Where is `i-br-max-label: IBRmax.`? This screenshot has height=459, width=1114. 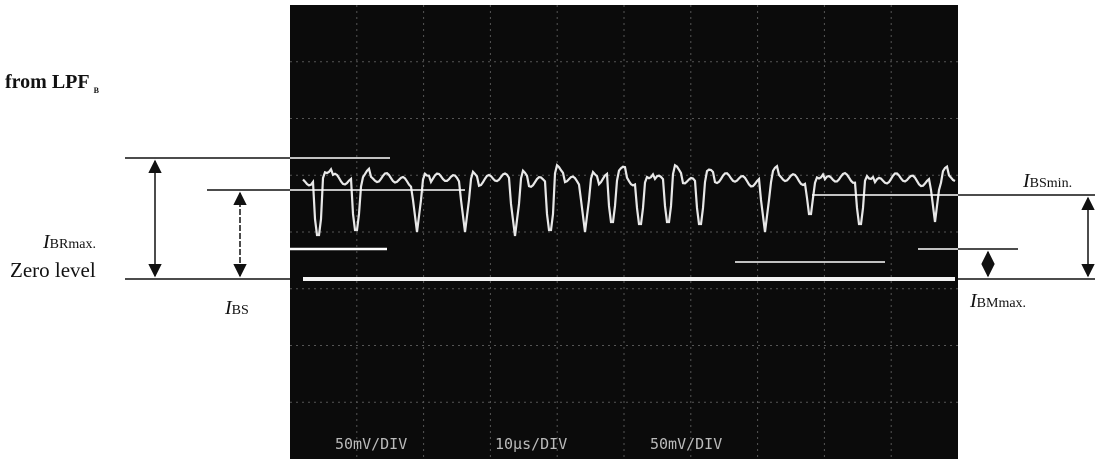
i-br-max-label: IBRmax. is located at coordinates (69, 242).